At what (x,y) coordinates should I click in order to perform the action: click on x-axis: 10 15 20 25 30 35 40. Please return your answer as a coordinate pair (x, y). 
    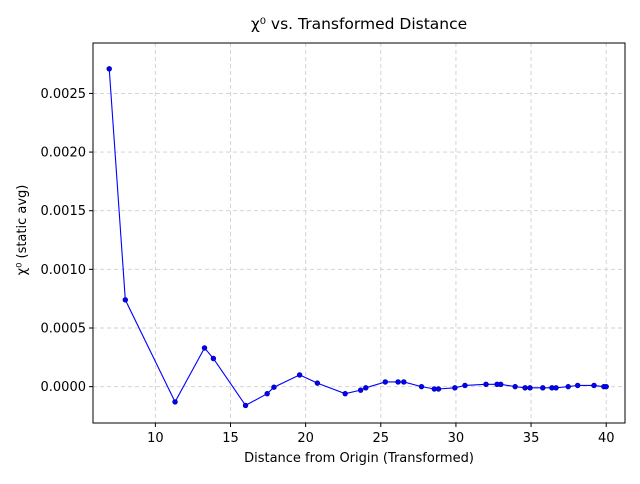
    Looking at the image, I should click on (380, 434).